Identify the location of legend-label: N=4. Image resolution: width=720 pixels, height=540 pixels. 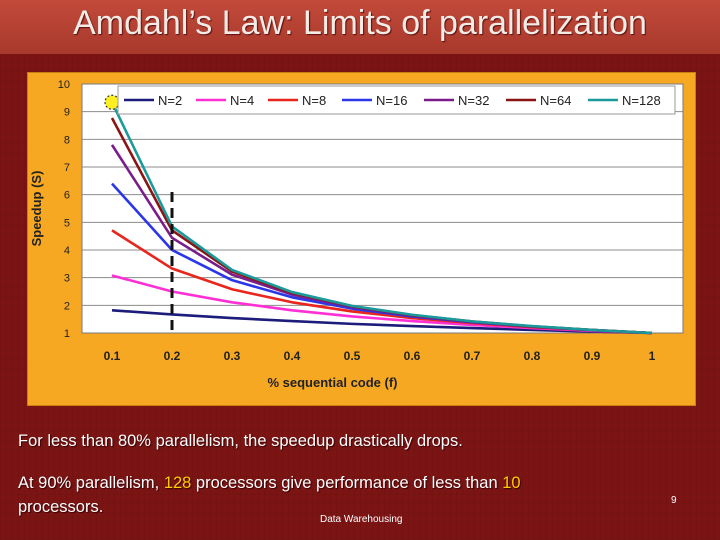
(242, 100).